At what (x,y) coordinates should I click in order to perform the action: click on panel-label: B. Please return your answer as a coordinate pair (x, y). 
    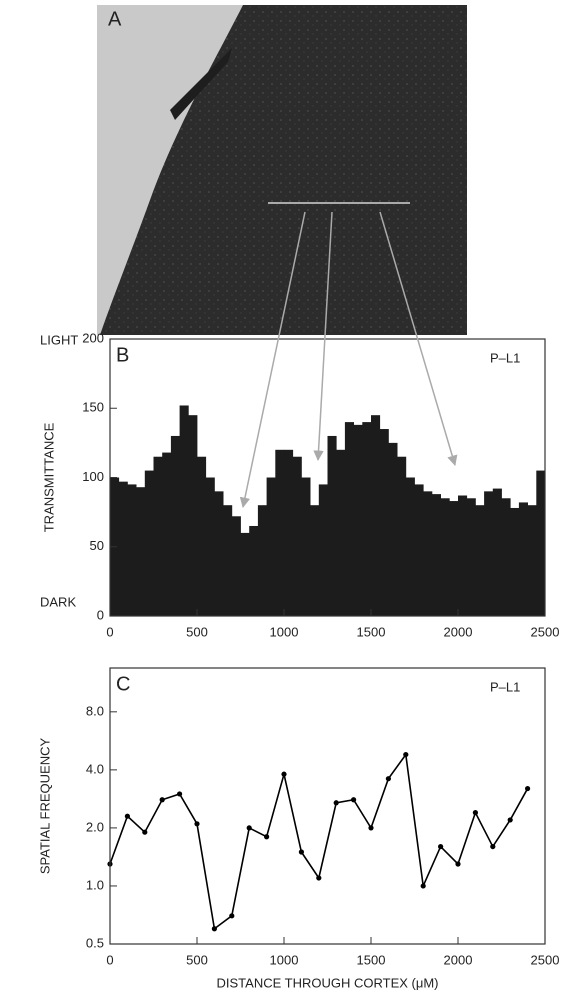
    Looking at the image, I should click on (122, 355).